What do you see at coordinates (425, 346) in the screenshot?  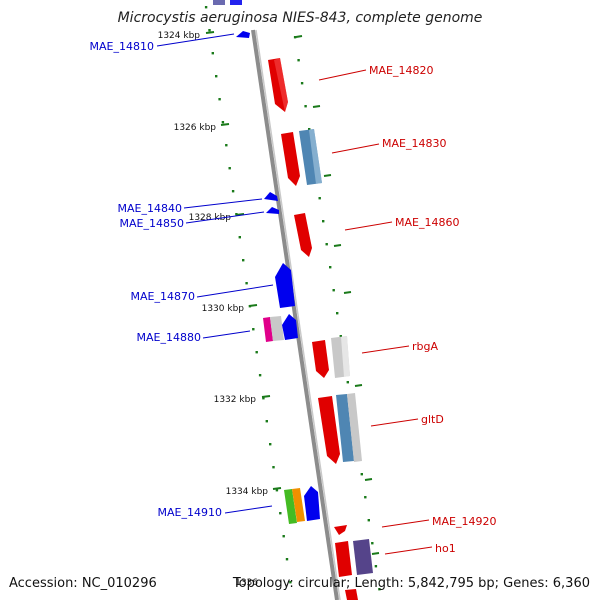 I see `gene-label-rbga: rbgA` at bounding box center [425, 346].